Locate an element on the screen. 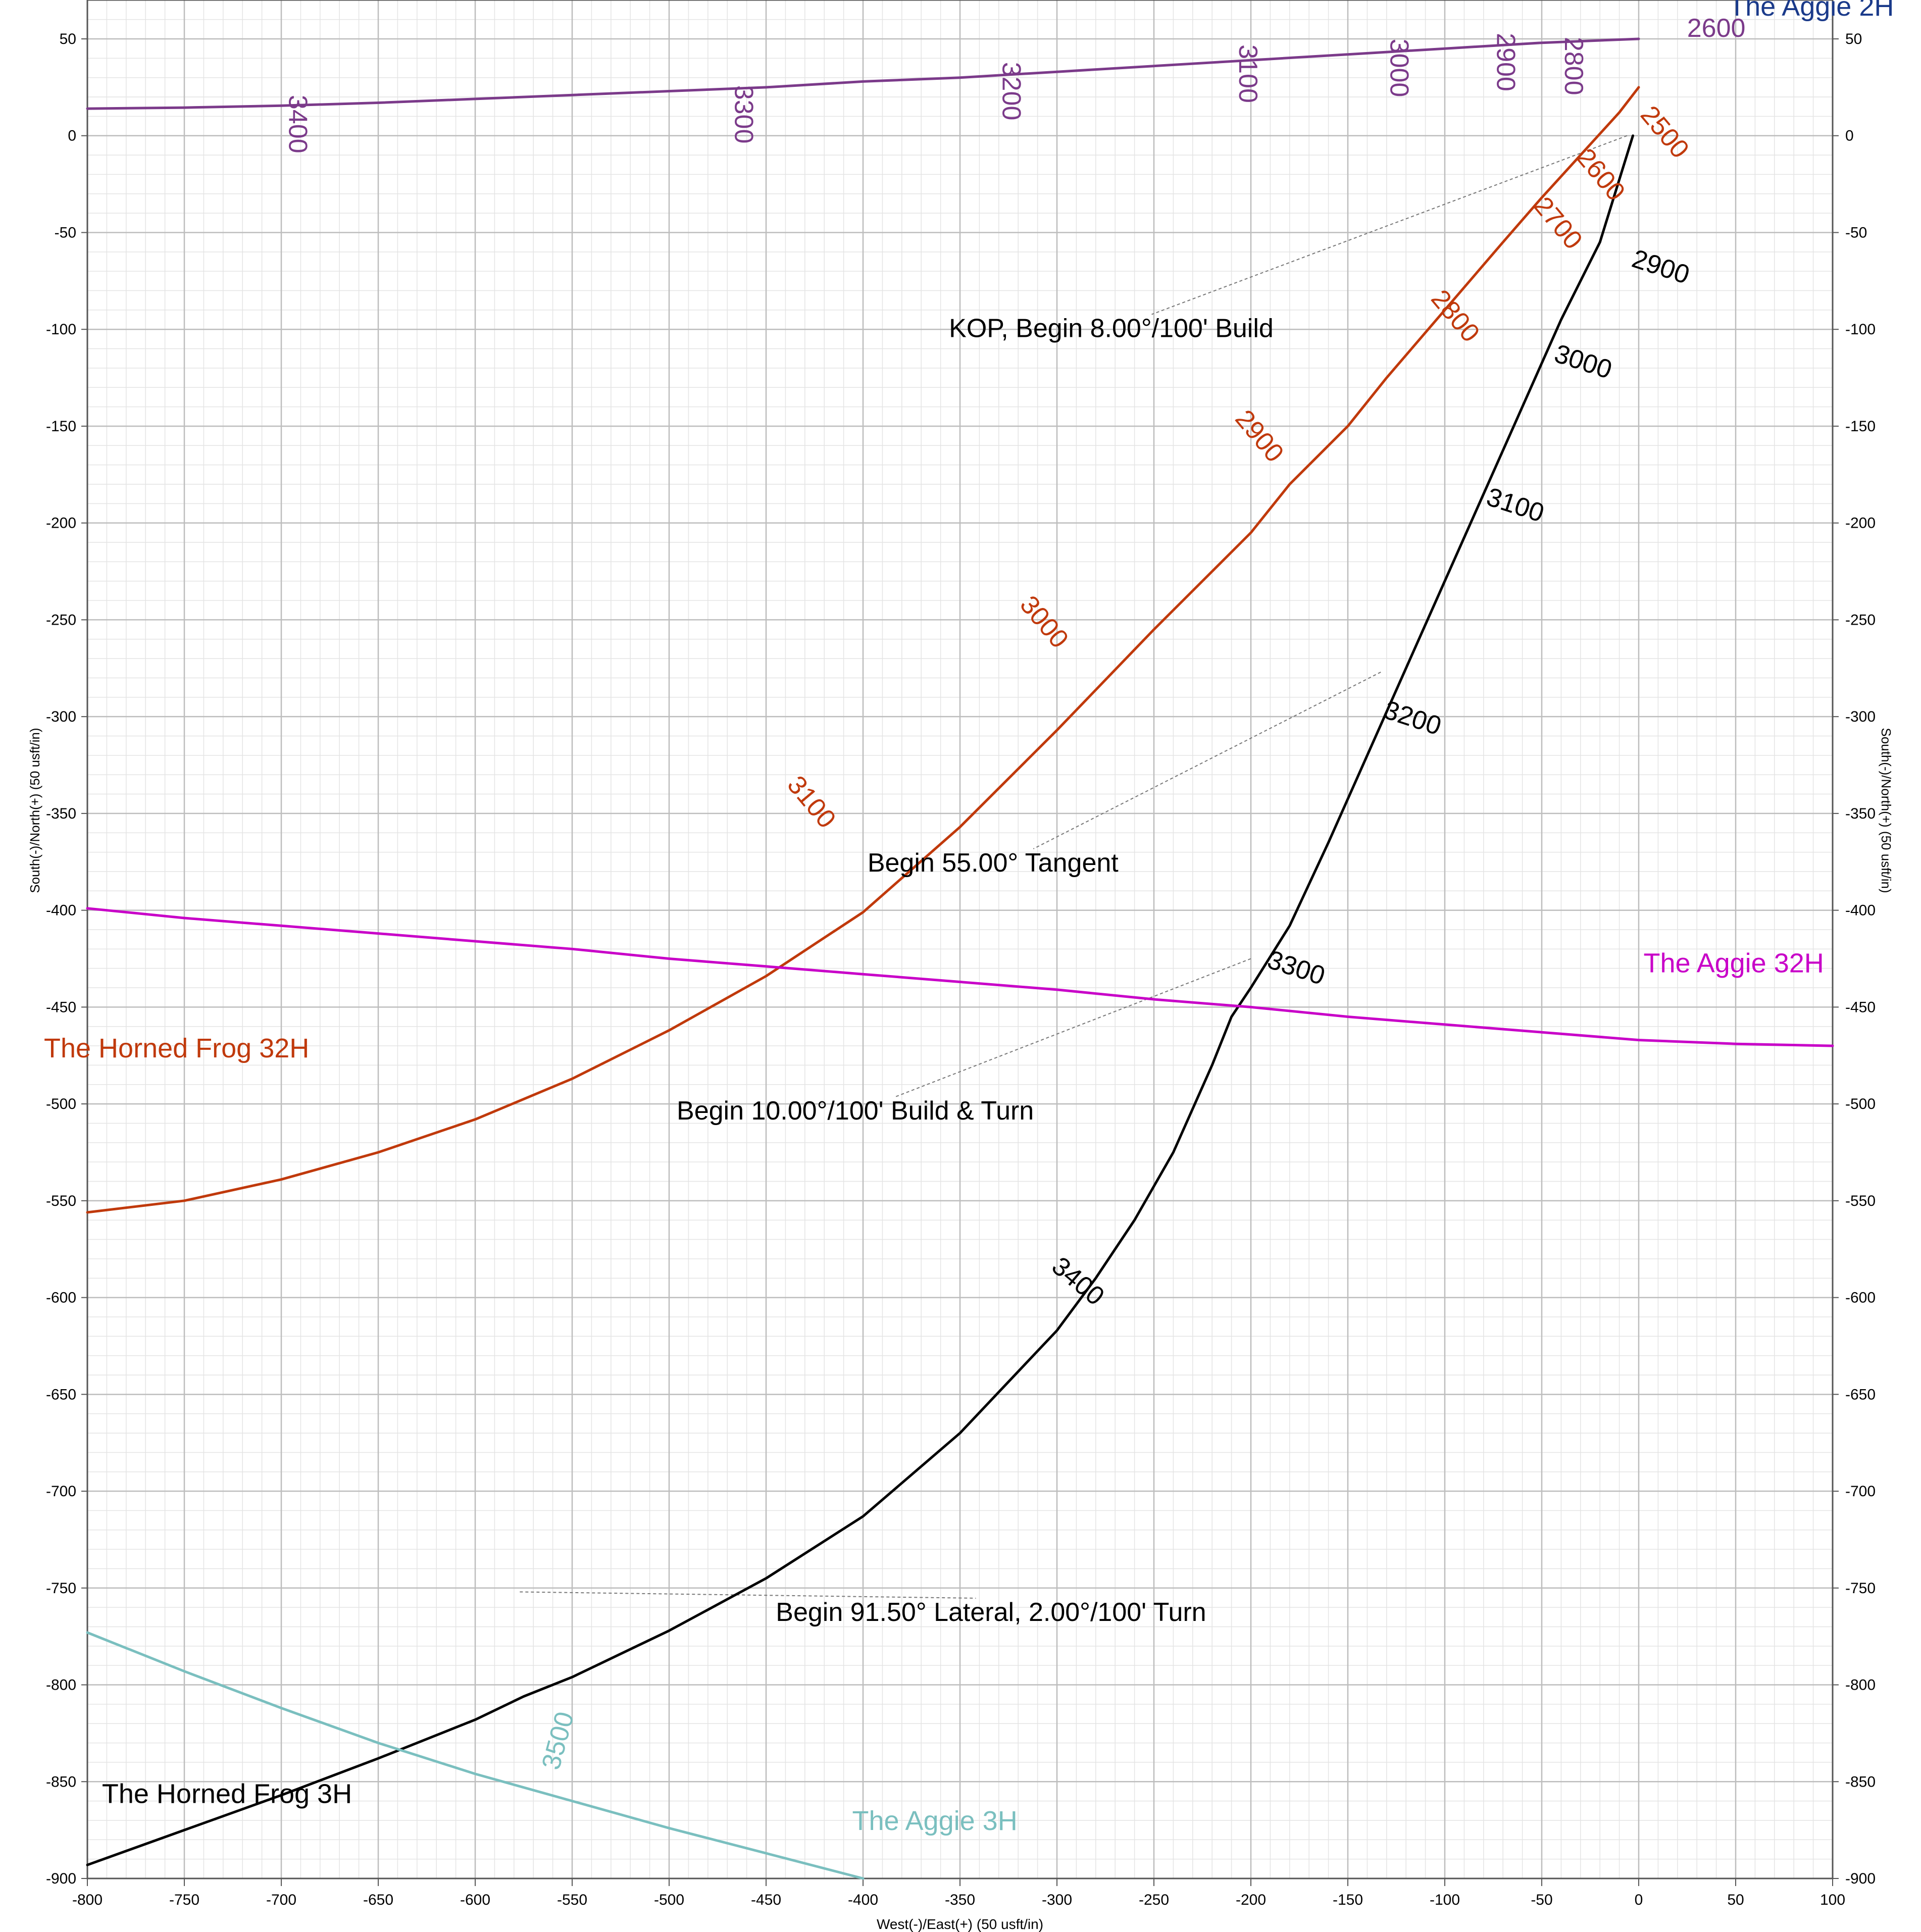  y-tick-label-right: -700 is located at coordinates (1860, 1491).